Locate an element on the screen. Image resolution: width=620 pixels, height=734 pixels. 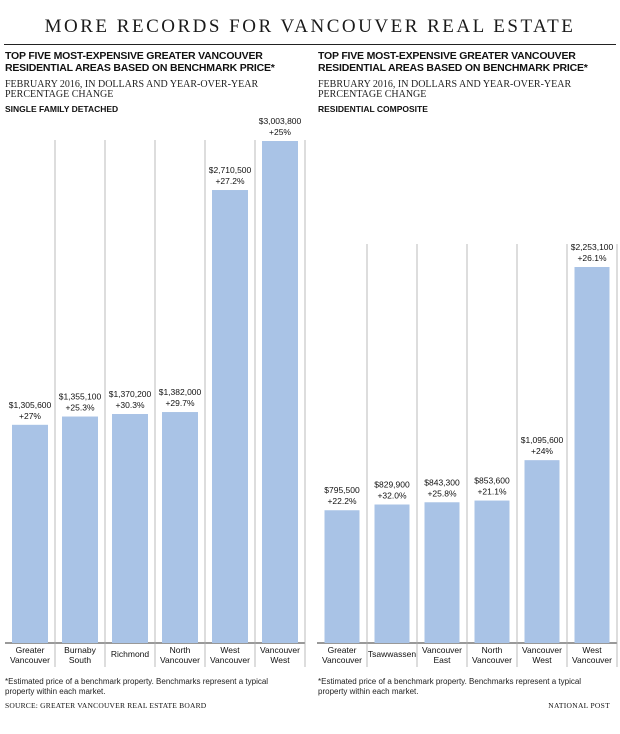
right-value-label: $853,600 is located at coordinates (492, 481).